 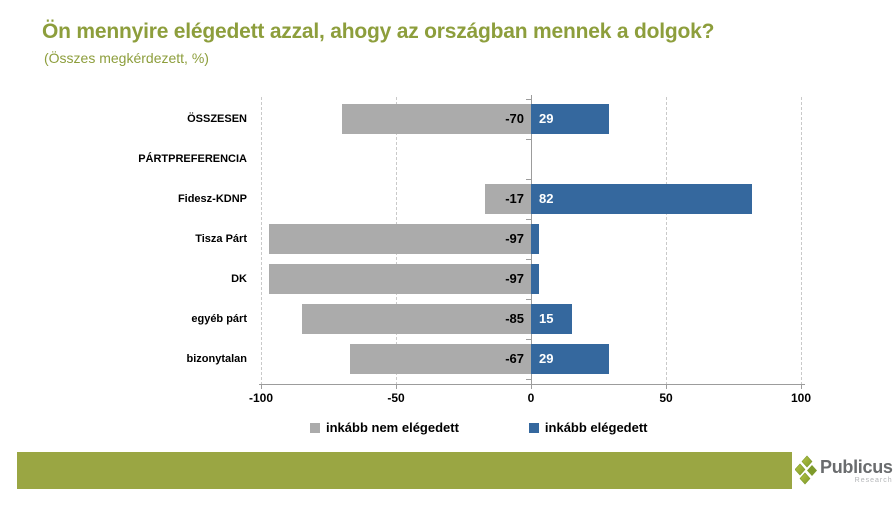 I want to click on legend-label: inkább nem elégedett, so click(x=392, y=427).